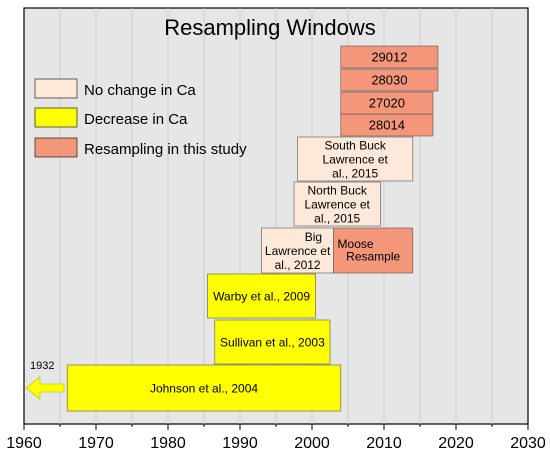  I want to click on bar-label: Johnson et al., 2004, so click(204, 389).